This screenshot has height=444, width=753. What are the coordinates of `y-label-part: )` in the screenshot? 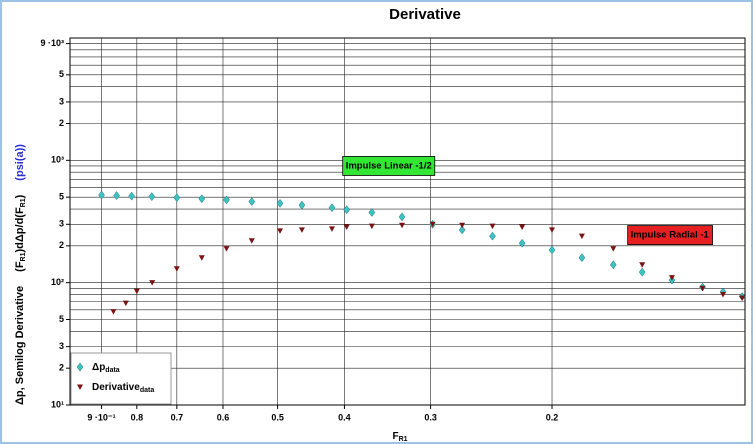 It's located at (20, 196).